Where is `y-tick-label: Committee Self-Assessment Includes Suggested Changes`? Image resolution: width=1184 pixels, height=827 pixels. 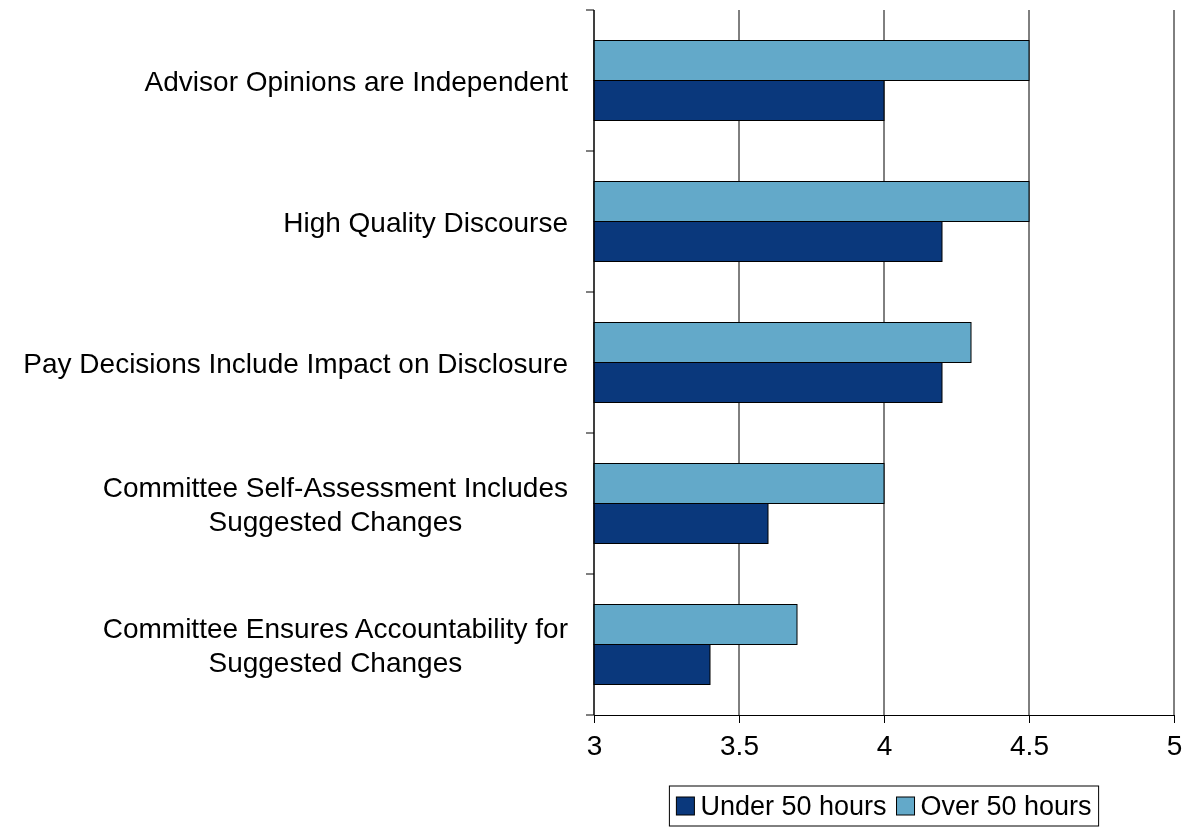 y-tick-label: Committee Self-Assessment Includes Suggested Changes is located at coordinates (335, 504).